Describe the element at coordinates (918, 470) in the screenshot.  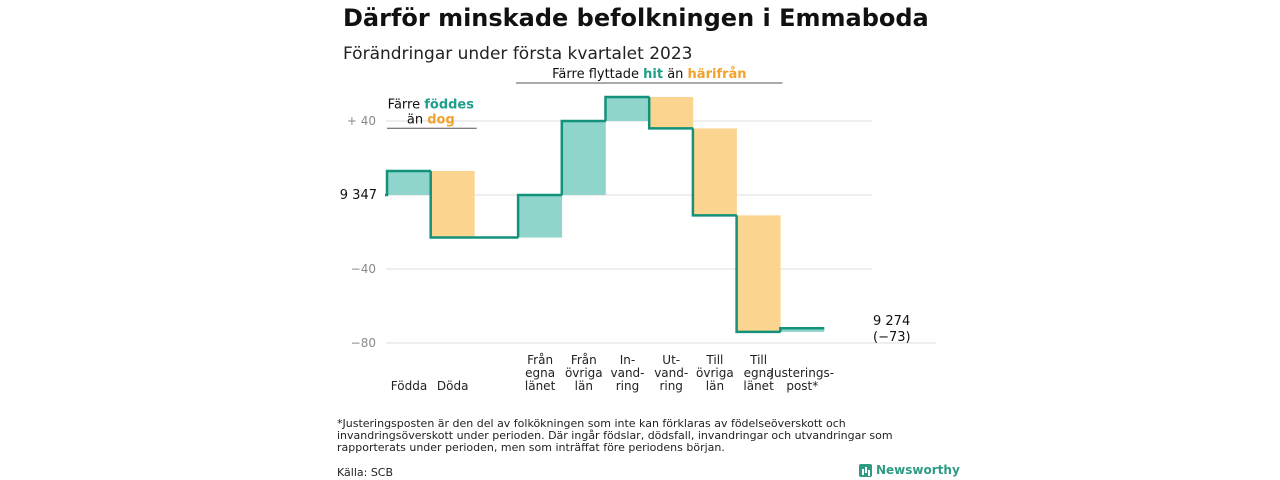
I see `brand-name: Newsworthy` at that location.